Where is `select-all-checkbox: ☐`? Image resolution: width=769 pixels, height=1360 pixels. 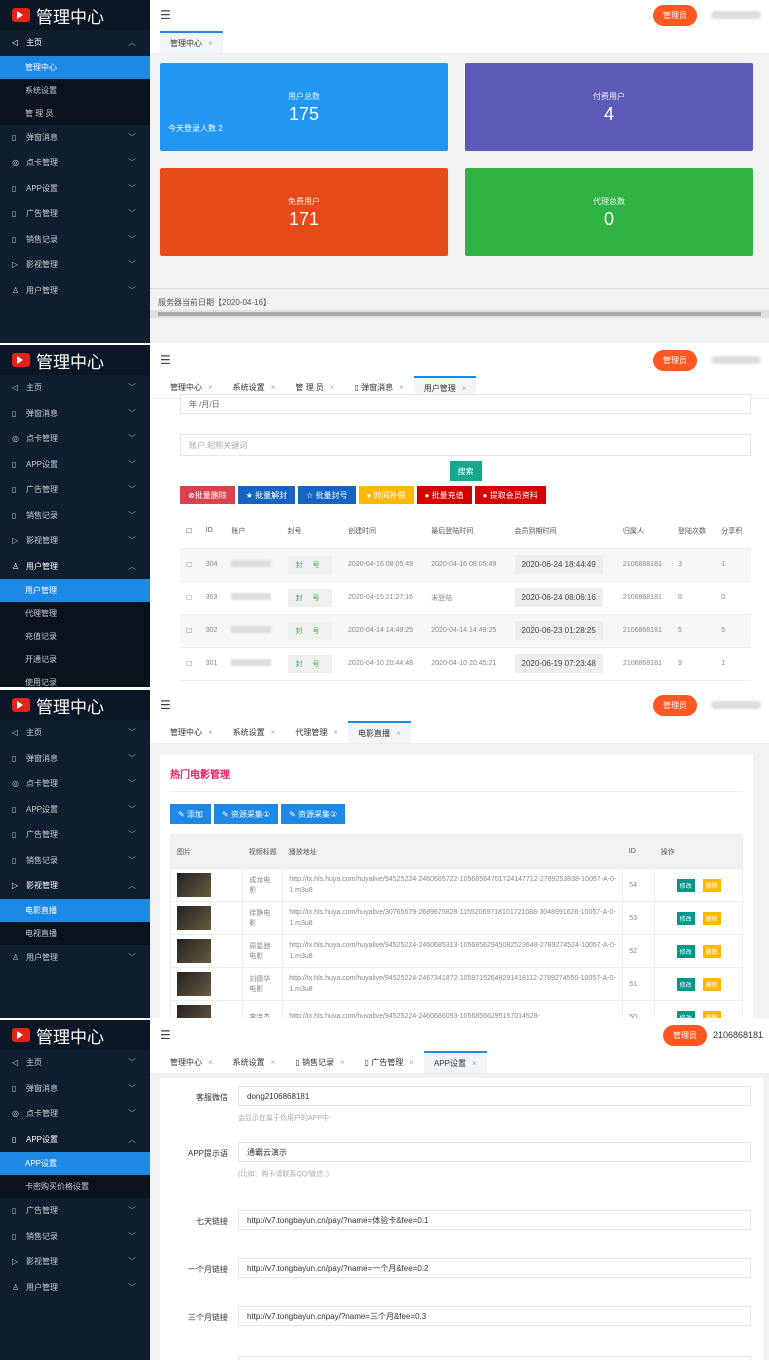
select-all-checkbox: ☐ is located at coordinates (190, 531).